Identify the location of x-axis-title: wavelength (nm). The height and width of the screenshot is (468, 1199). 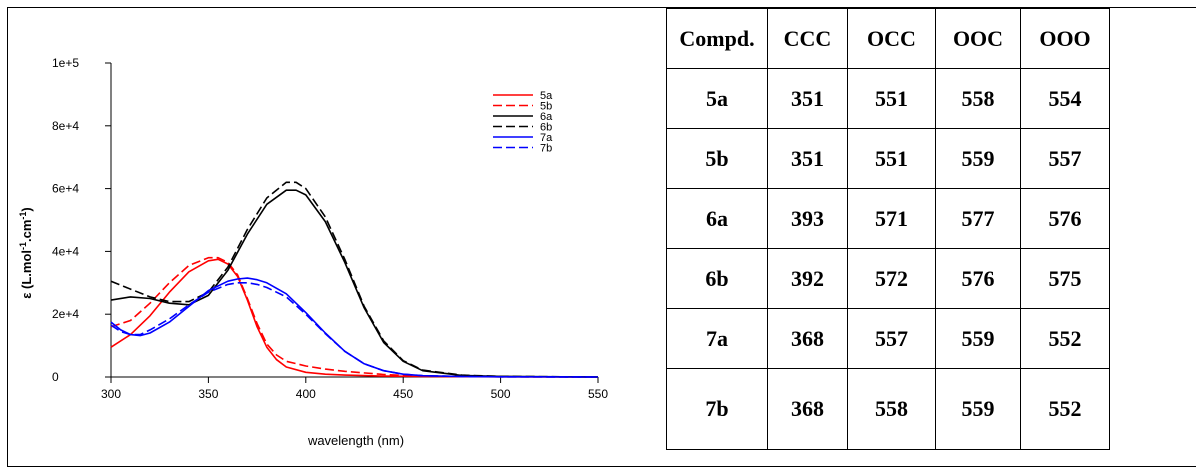
(355, 440).